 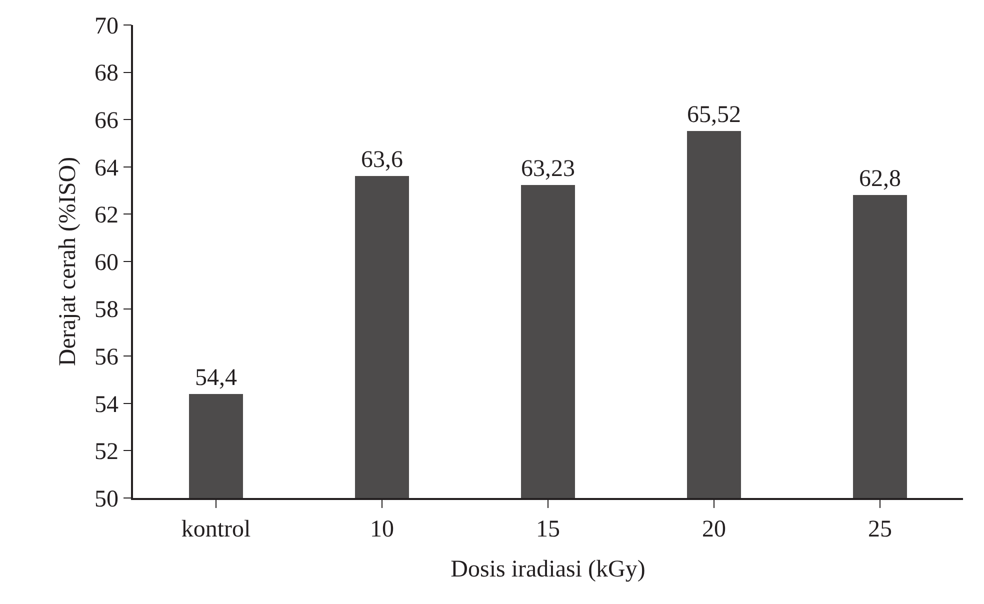 I want to click on y-tick-label: 60, so click(x=106, y=263).